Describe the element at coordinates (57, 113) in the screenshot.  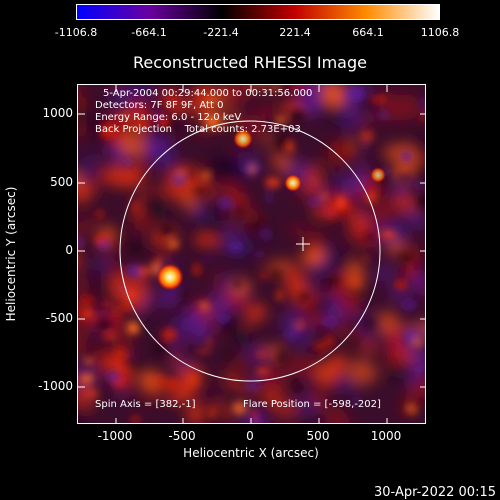
I see `y-tick-label: 1000` at that location.